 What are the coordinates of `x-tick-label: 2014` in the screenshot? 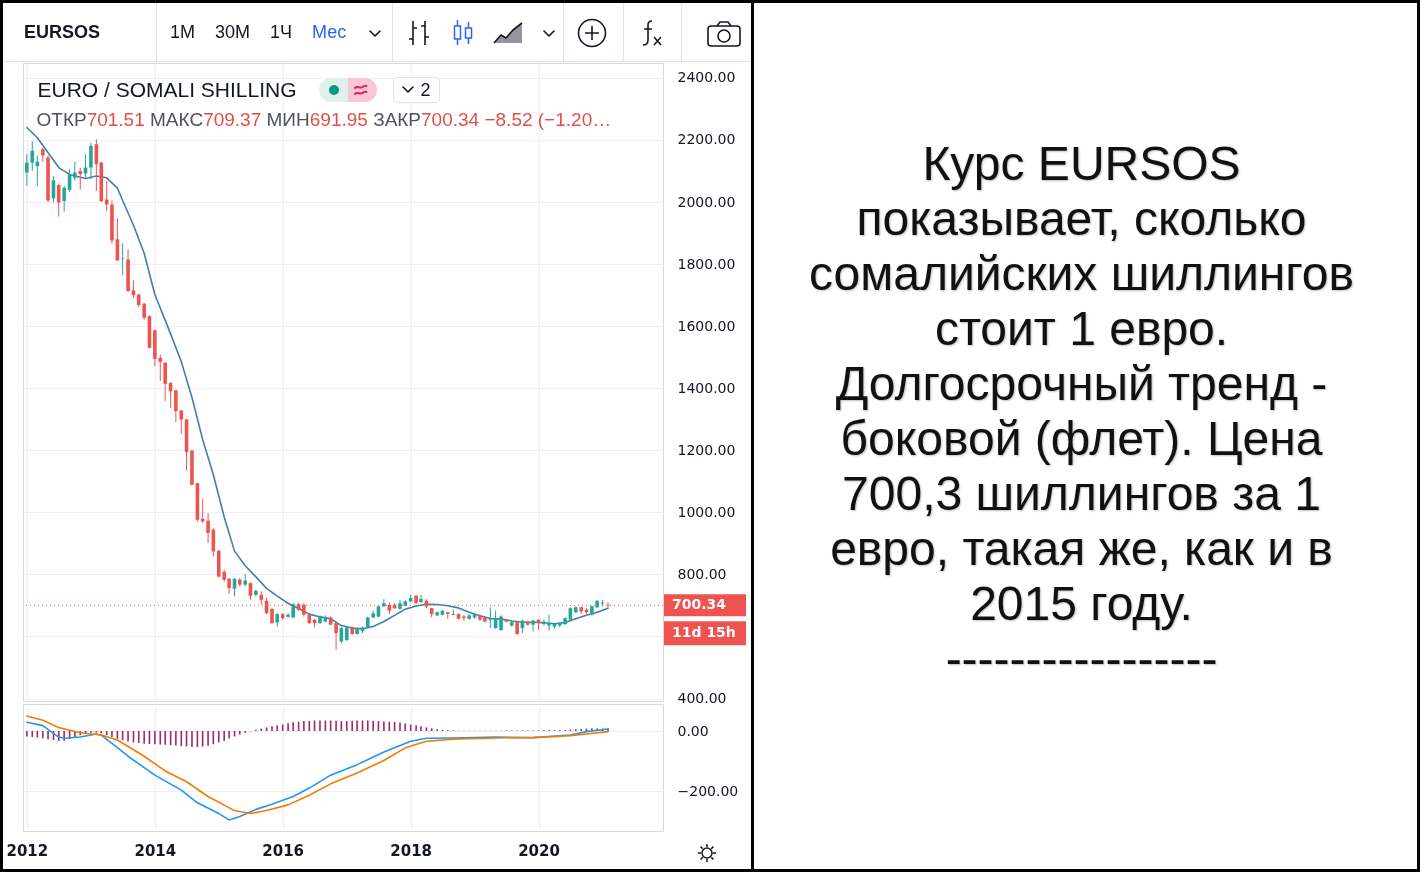 It's located at (155, 850).